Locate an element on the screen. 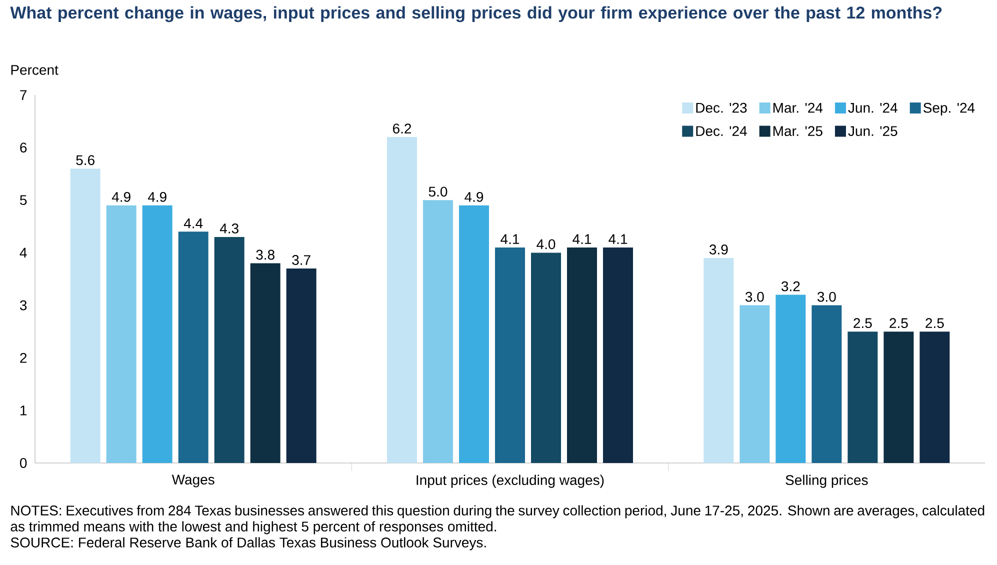 This screenshot has height=565, width=997. legend-label: Dec. '24 is located at coordinates (721, 131).